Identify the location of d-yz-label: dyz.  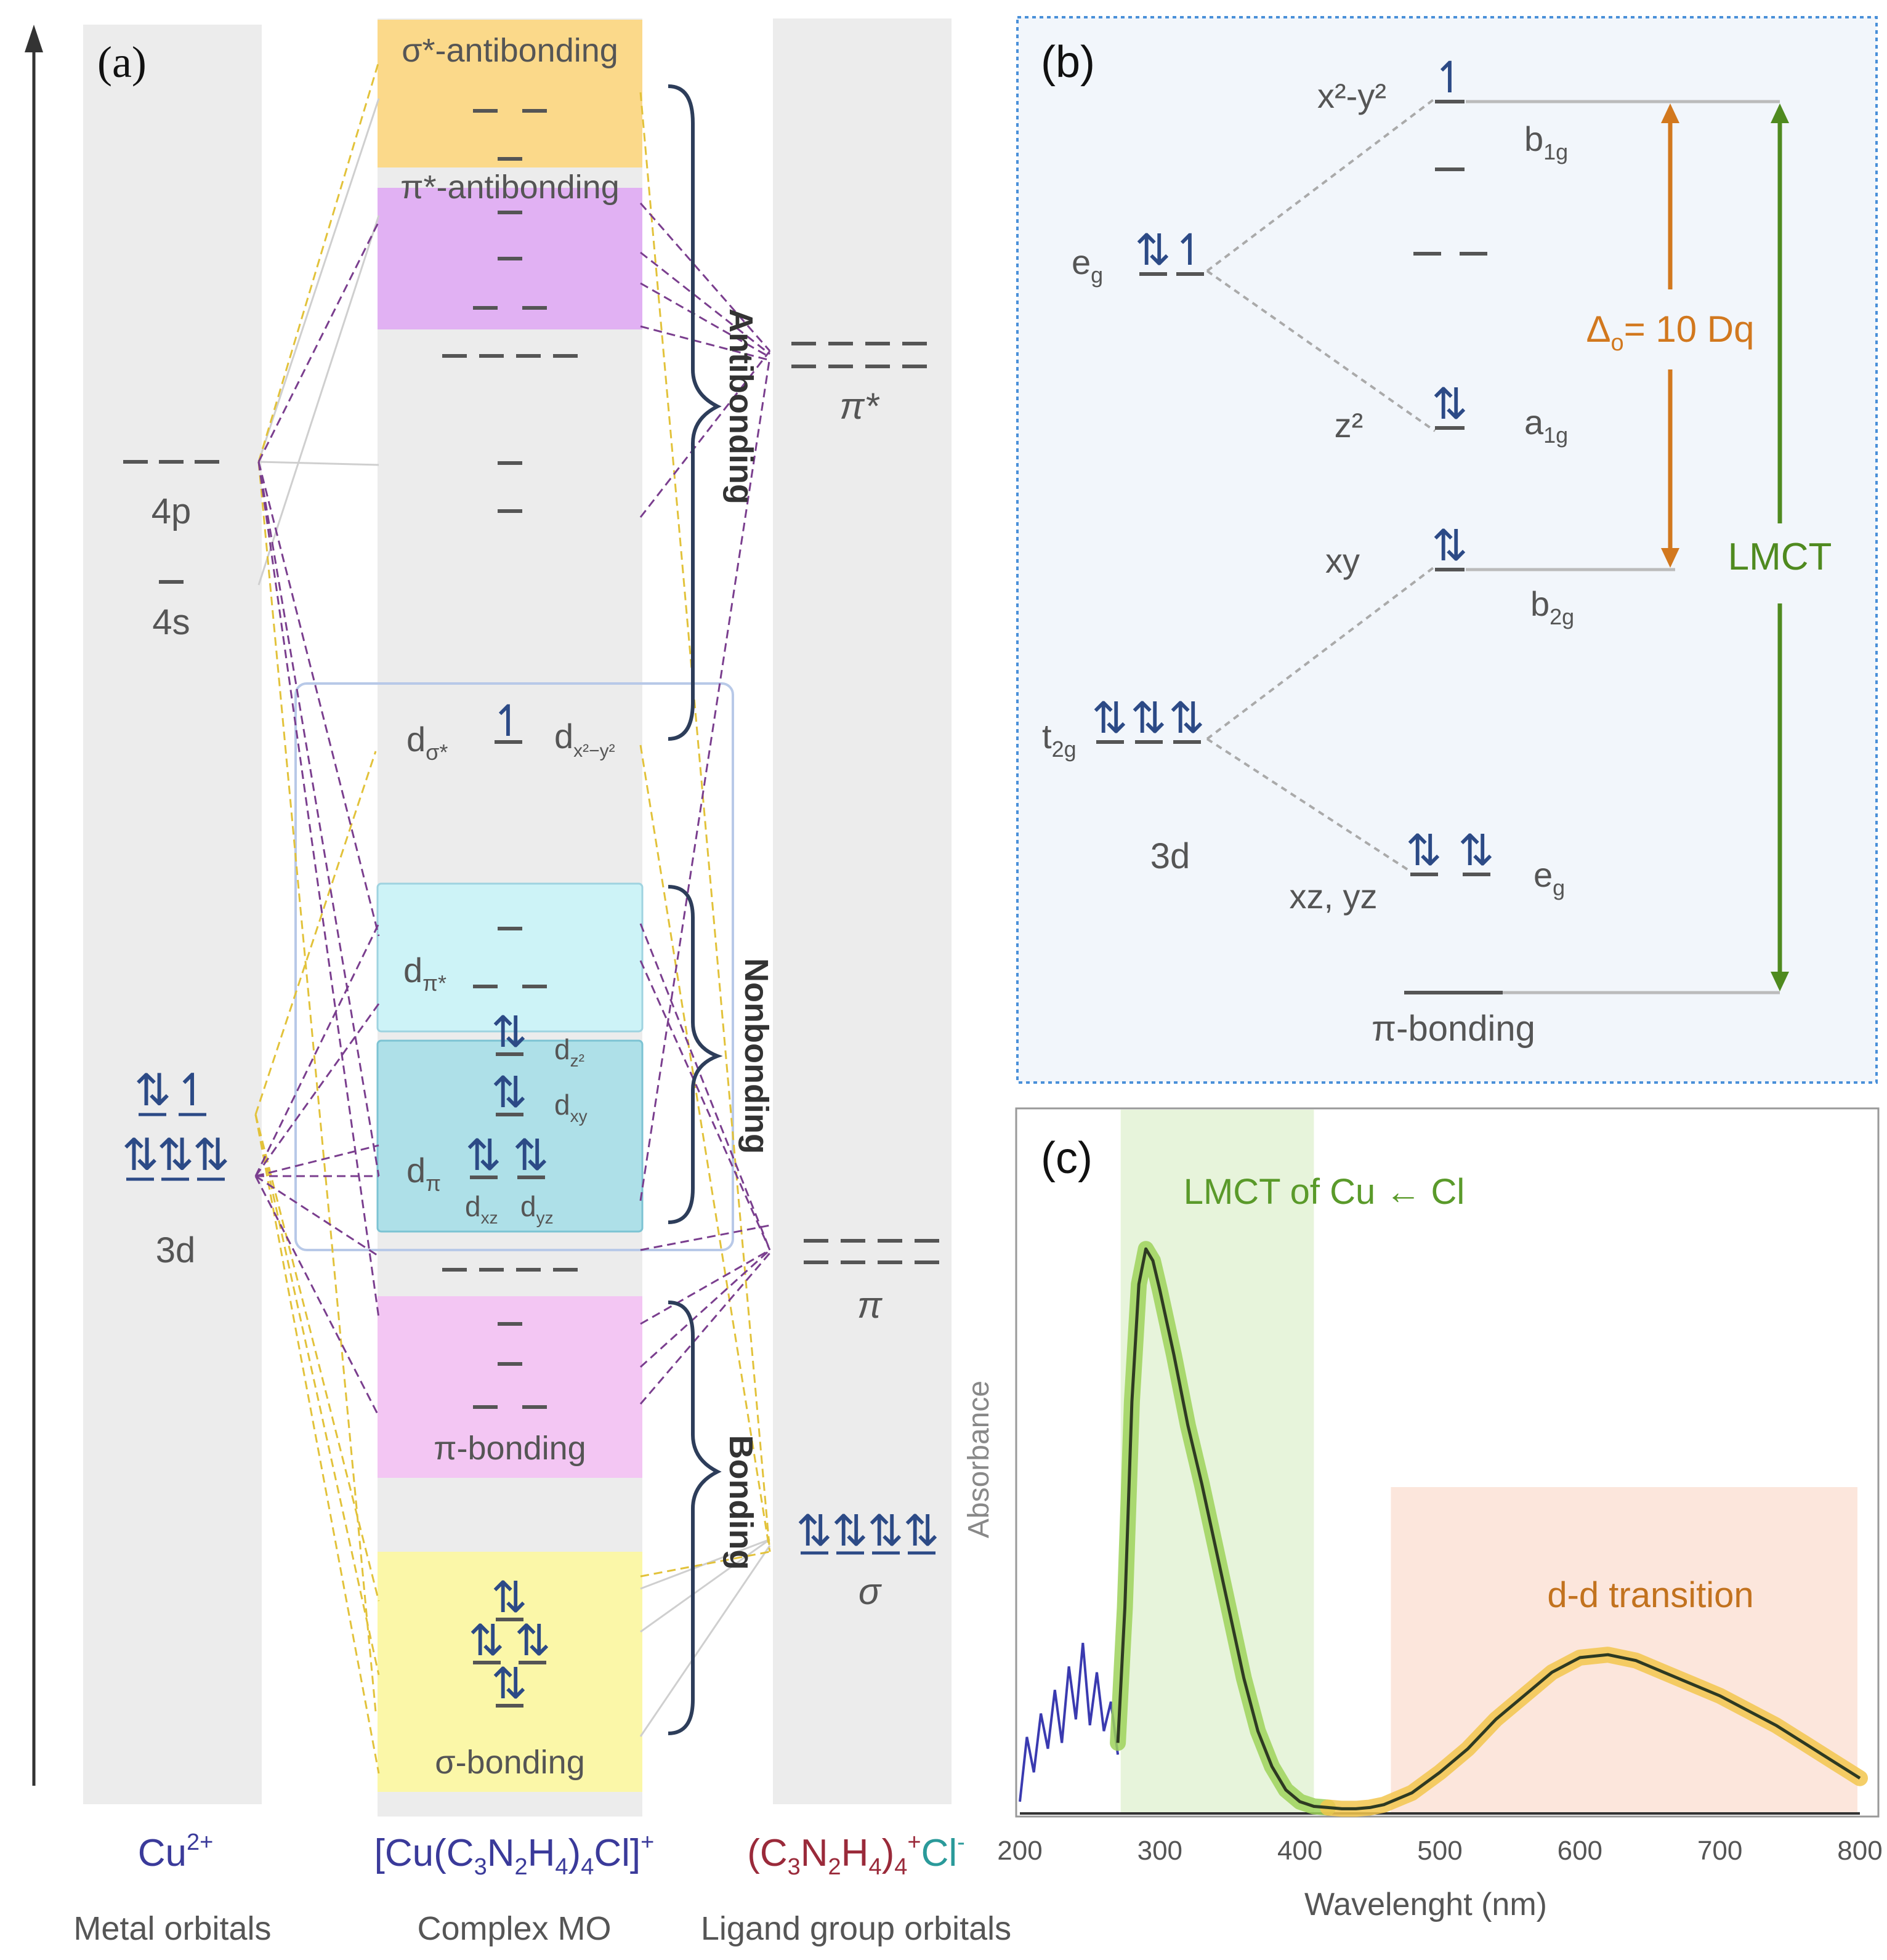
(537, 1208).